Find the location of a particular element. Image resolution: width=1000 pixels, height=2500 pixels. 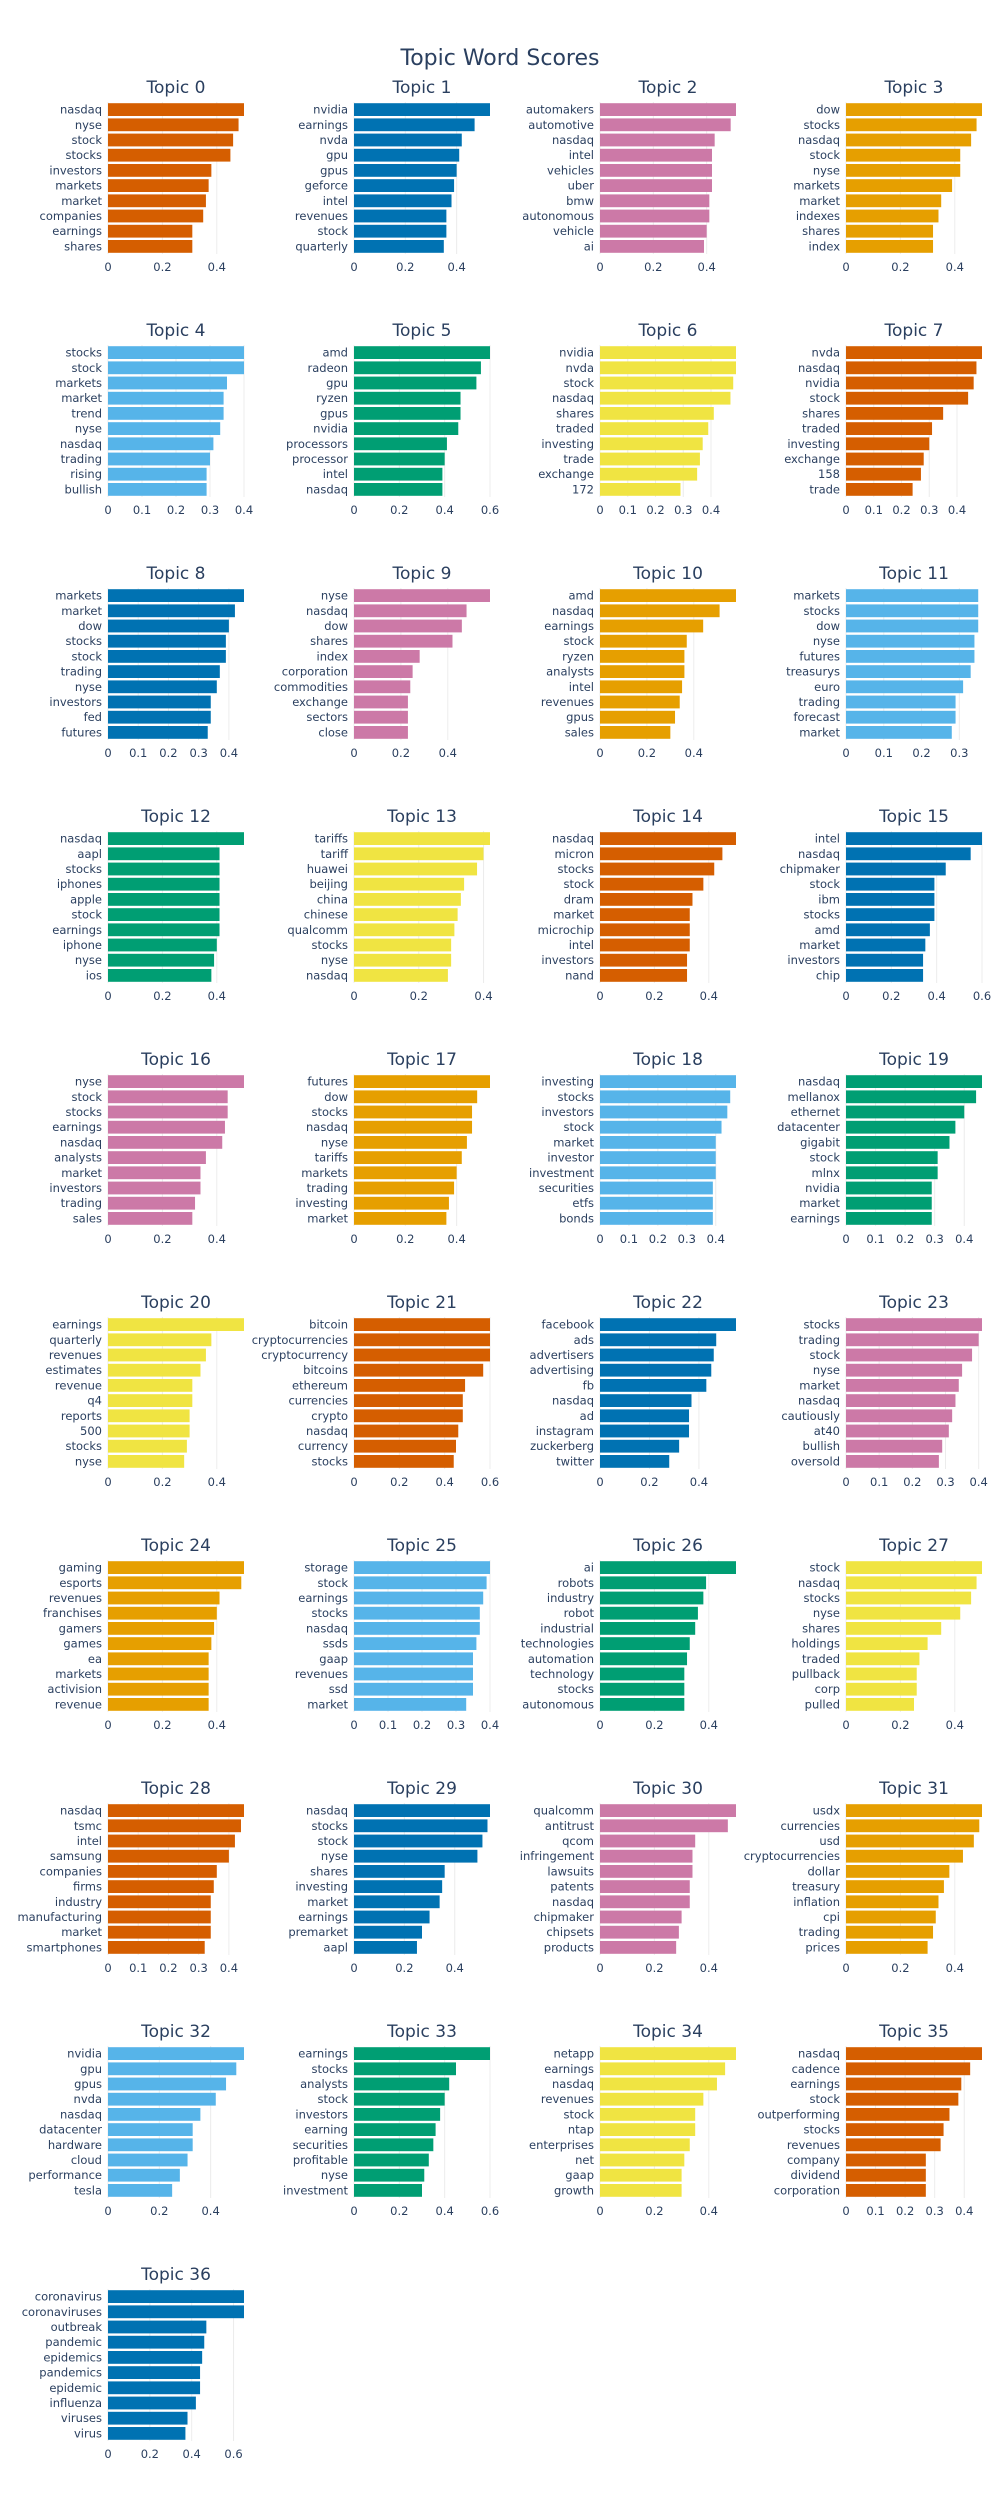

category-label: ethereum is located at coordinates (320, 1385).